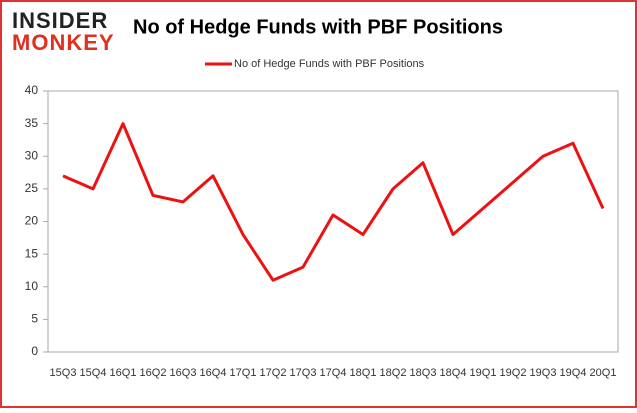 This screenshot has width=637, height=413. Describe the element at coordinates (303, 373) in the screenshot. I see `x-tick-label: 17Q3` at that location.